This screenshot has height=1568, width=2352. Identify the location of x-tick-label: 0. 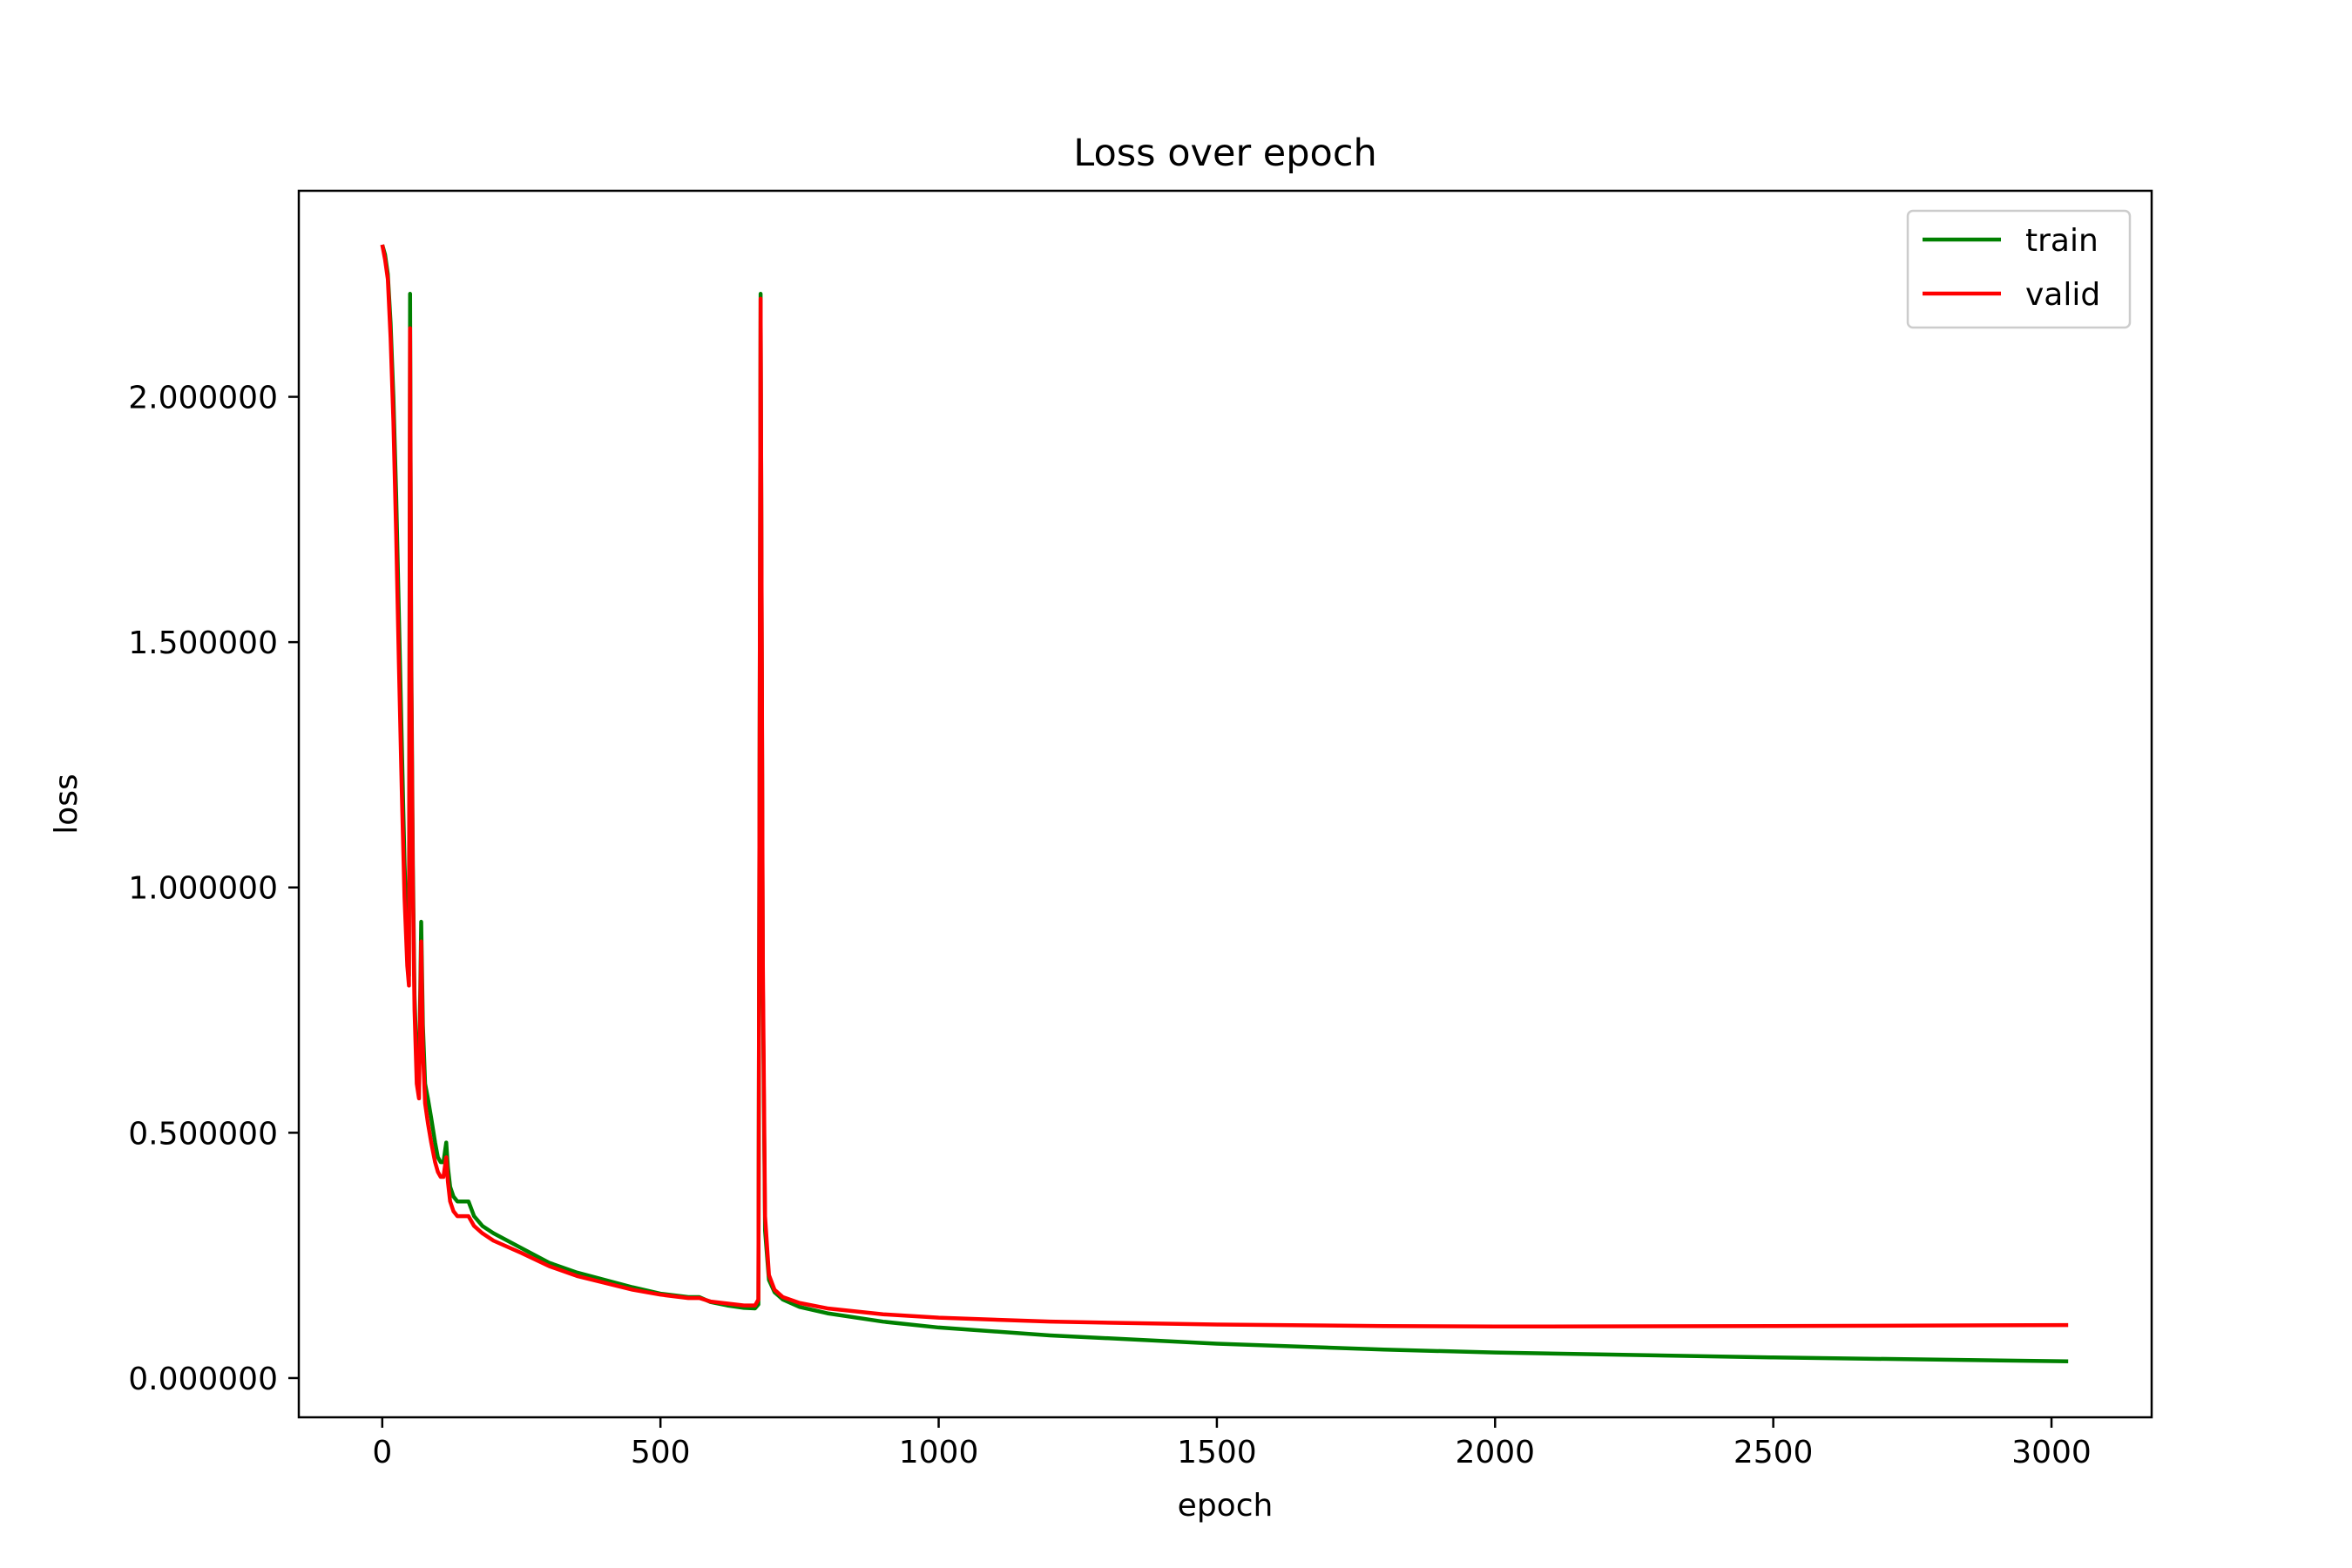
(382, 1452).